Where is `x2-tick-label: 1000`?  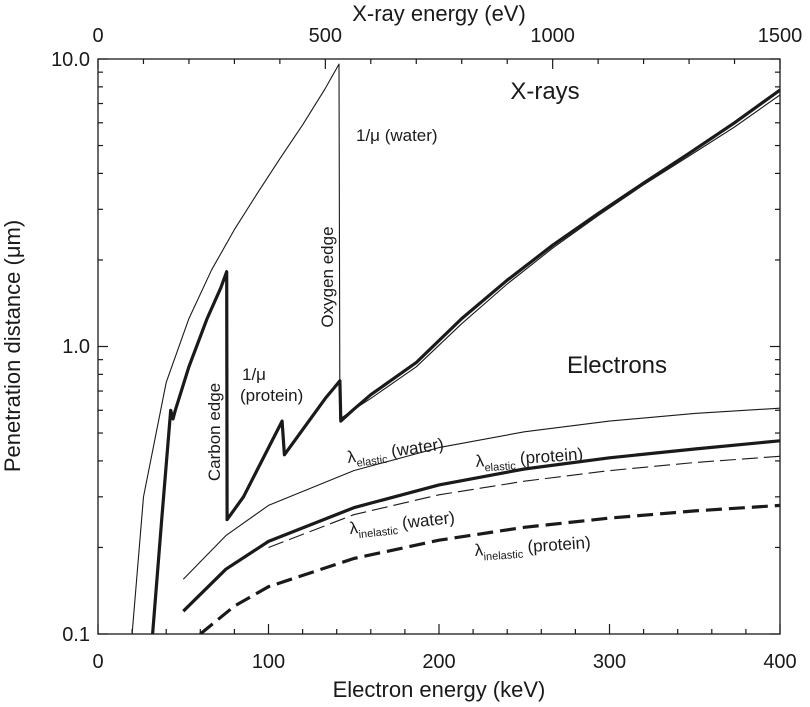
x2-tick-label: 1000 is located at coordinates (552, 36).